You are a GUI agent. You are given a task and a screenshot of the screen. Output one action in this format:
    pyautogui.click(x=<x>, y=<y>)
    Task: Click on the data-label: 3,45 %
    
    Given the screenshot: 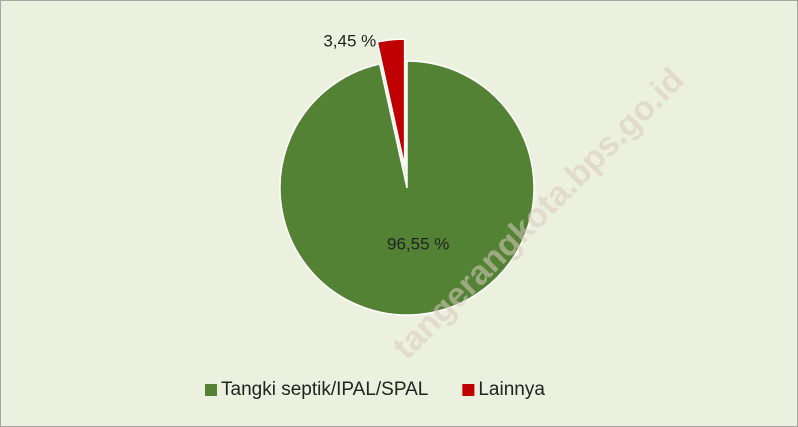 What is the action you would take?
    pyautogui.click(x=349, y=40)
    